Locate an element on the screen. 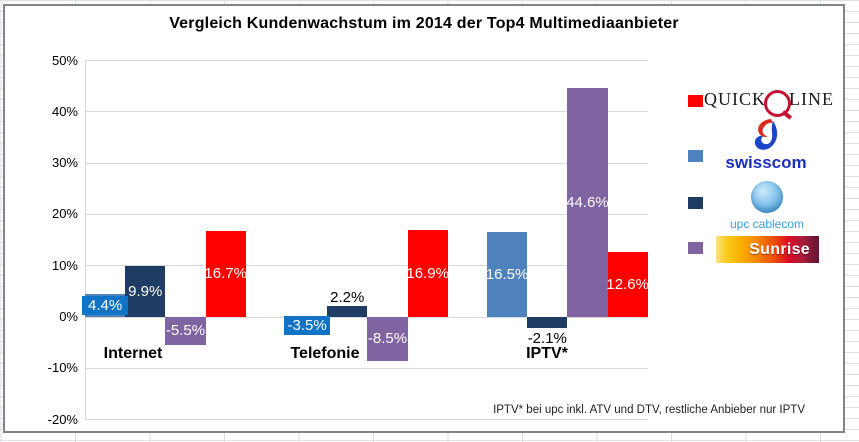  bar-data-label: 44.6% is located at coordinates (587, 202).